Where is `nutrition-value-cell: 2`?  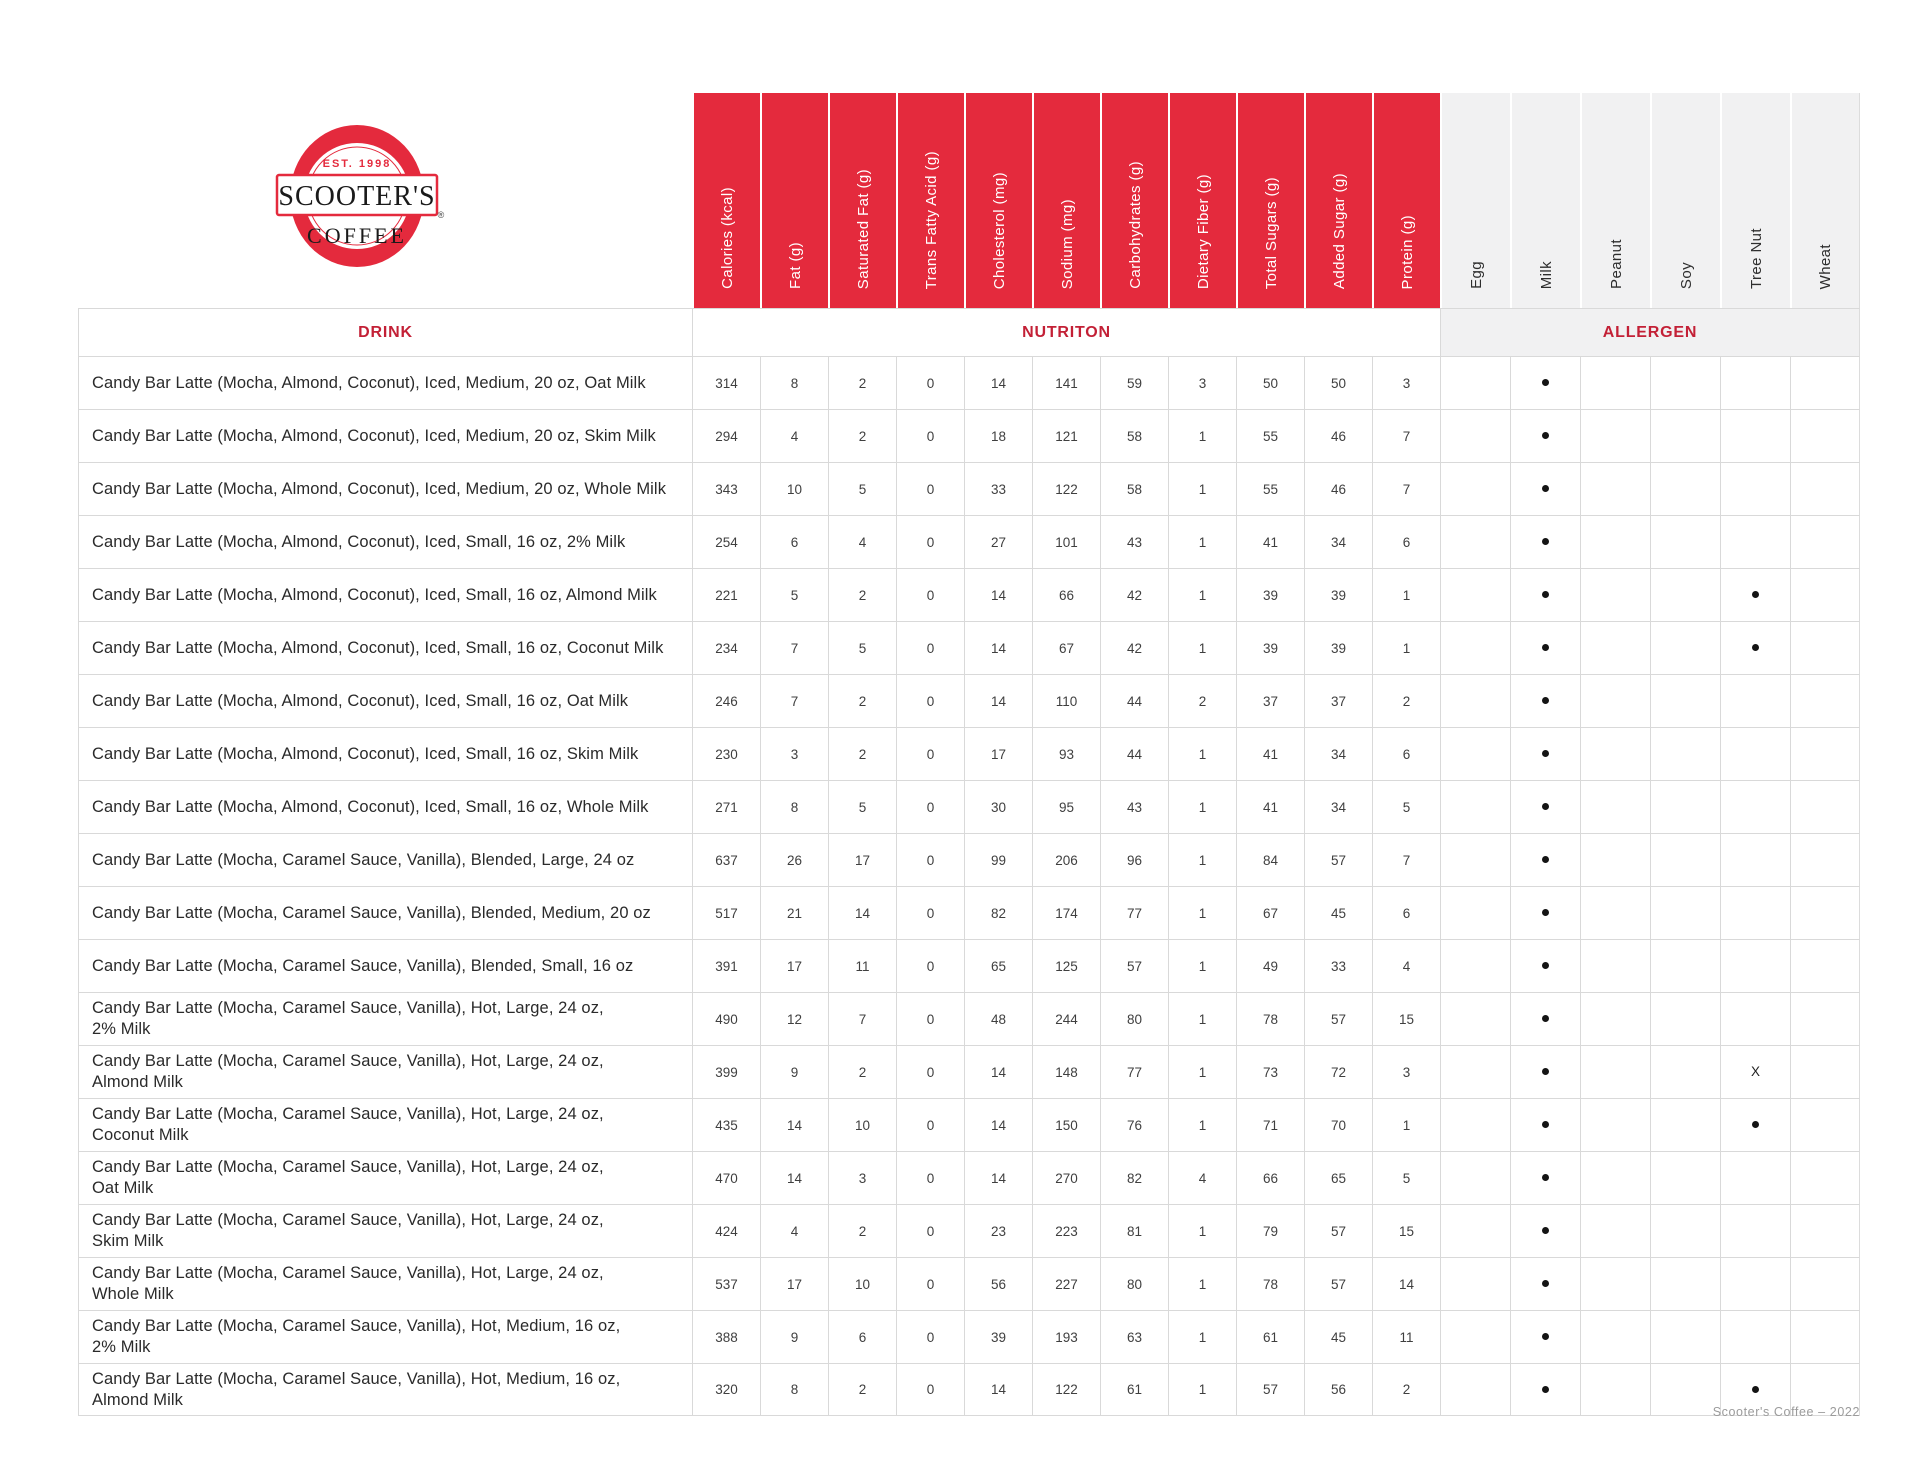
nutrition-value-cell: 2 is located at coordinates (862, 753).